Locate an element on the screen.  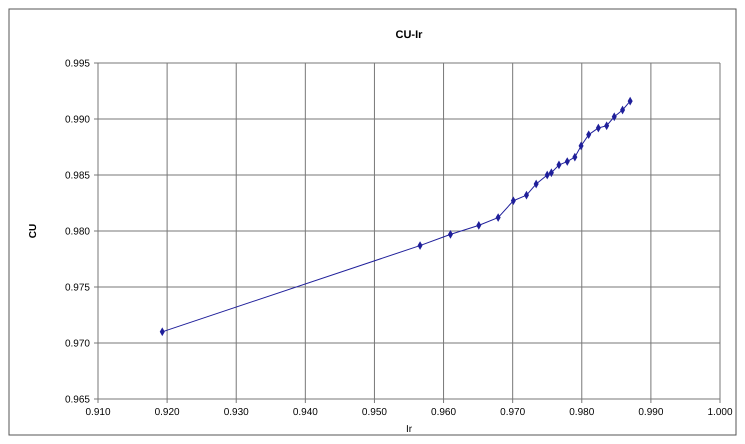
x-tick-label: 0.960 is located at coordinates (444, 412).